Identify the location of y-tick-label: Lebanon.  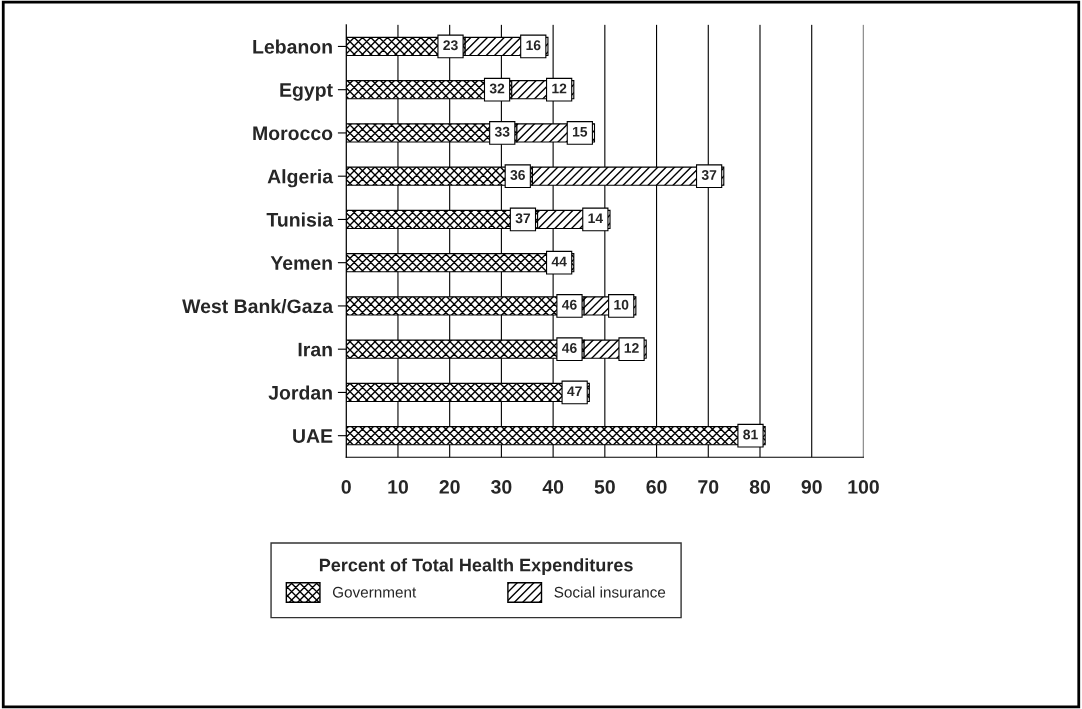
(292, 46).